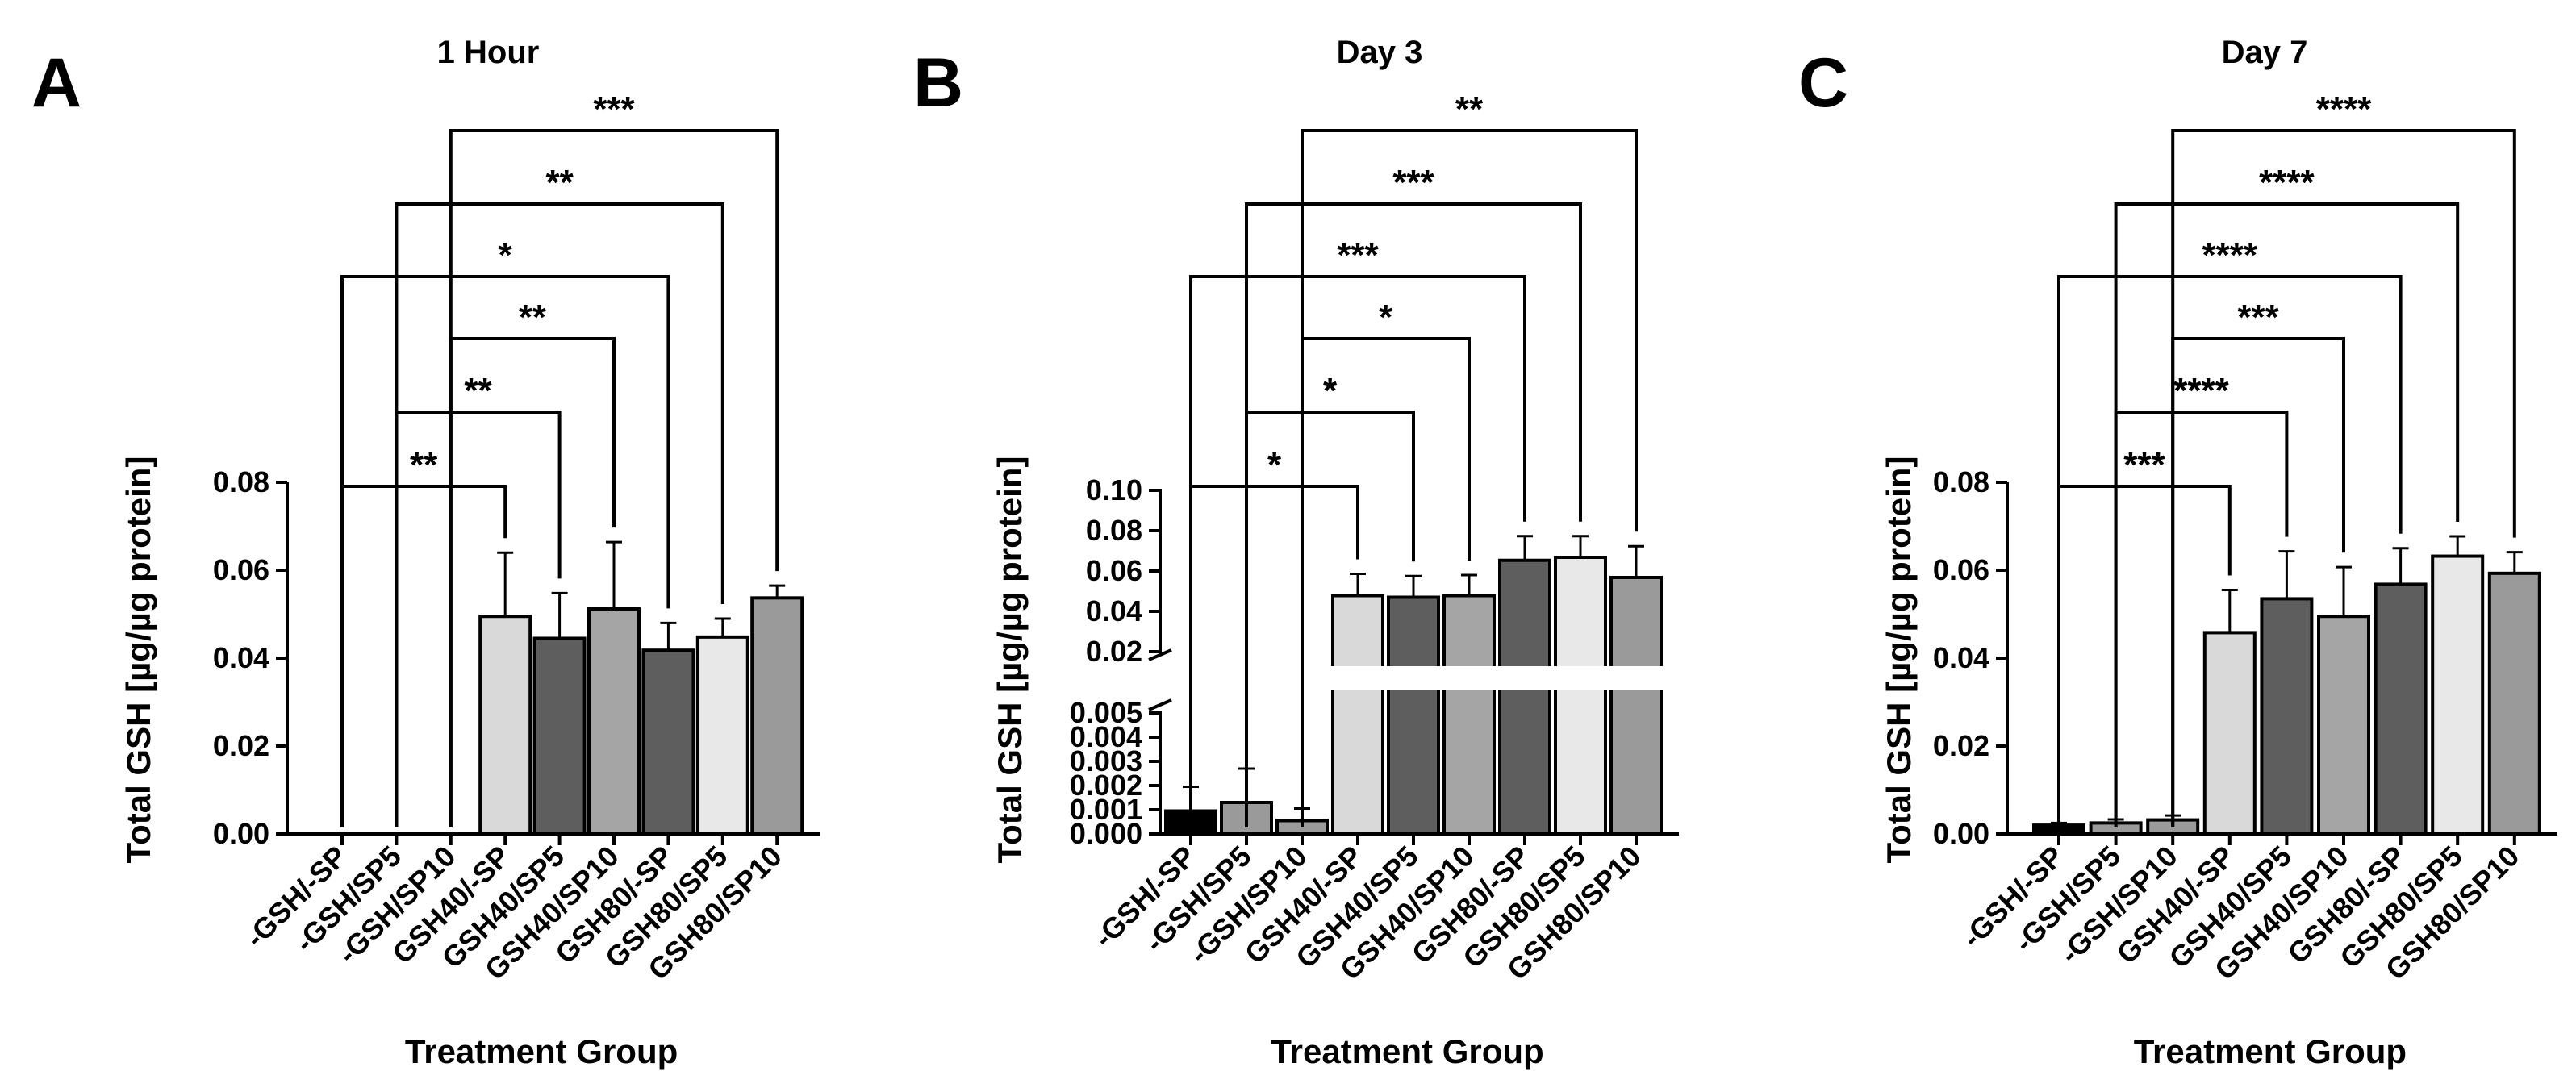 The image size is (2576, 1088). What do you see at coordinates (1106, 786) in the screenshot?
I see `y-tick-label: 0.002` at bounding box center [1106, 786].